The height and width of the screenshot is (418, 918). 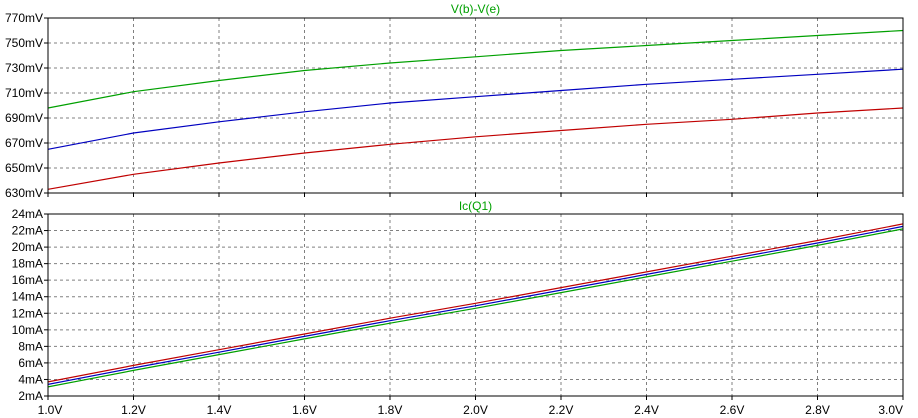 What do you see at coordinates (817, 410) in the screenshot?
I see `x-tick-label: 2.8V` at bounding box center [817, 410].